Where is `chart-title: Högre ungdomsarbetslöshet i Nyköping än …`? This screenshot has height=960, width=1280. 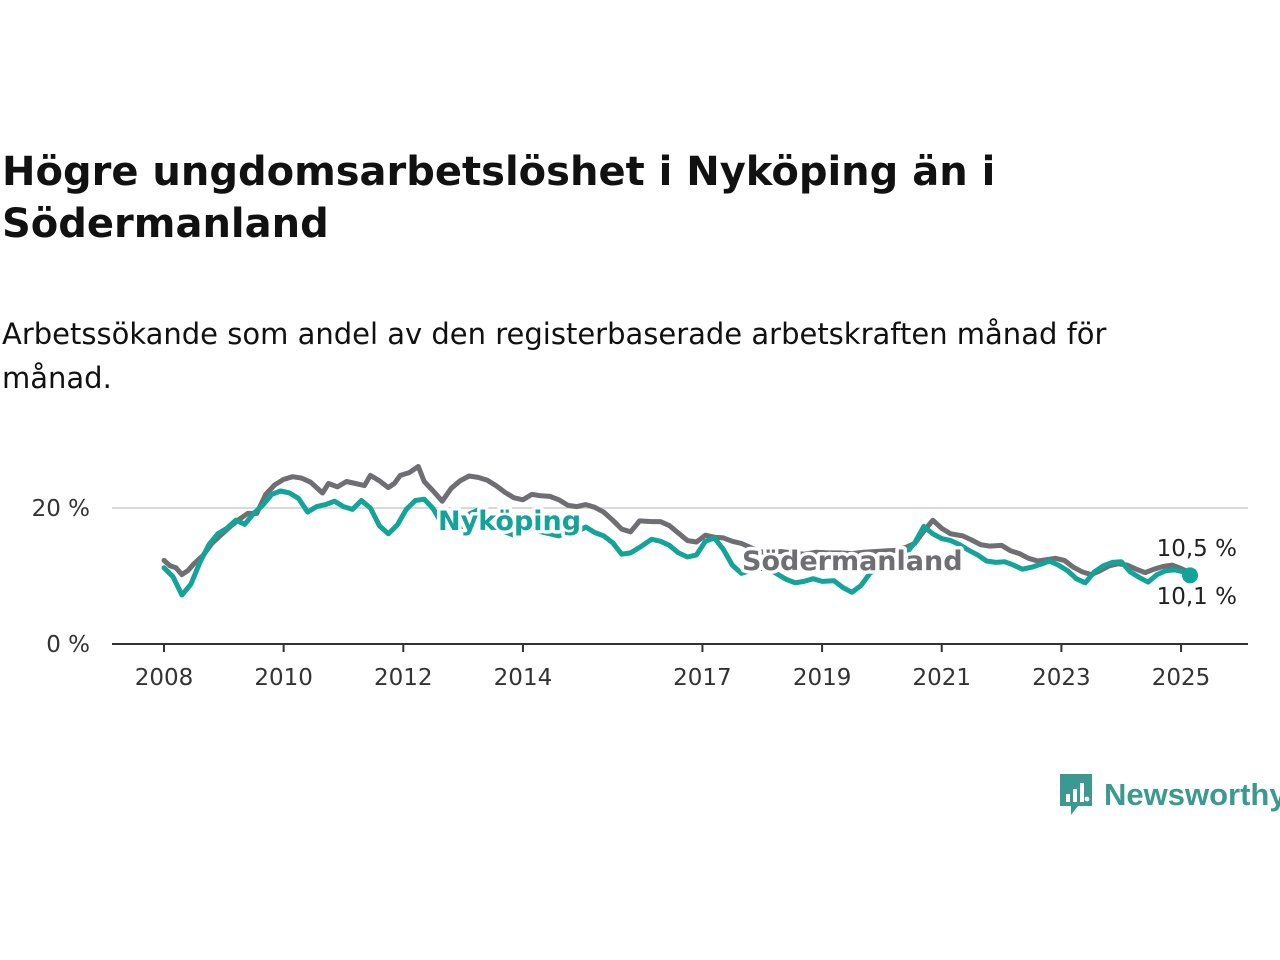 chart-title: Högre ungdomsarbetslöshet i Nyköping än … is located at coordinates (499, 198).